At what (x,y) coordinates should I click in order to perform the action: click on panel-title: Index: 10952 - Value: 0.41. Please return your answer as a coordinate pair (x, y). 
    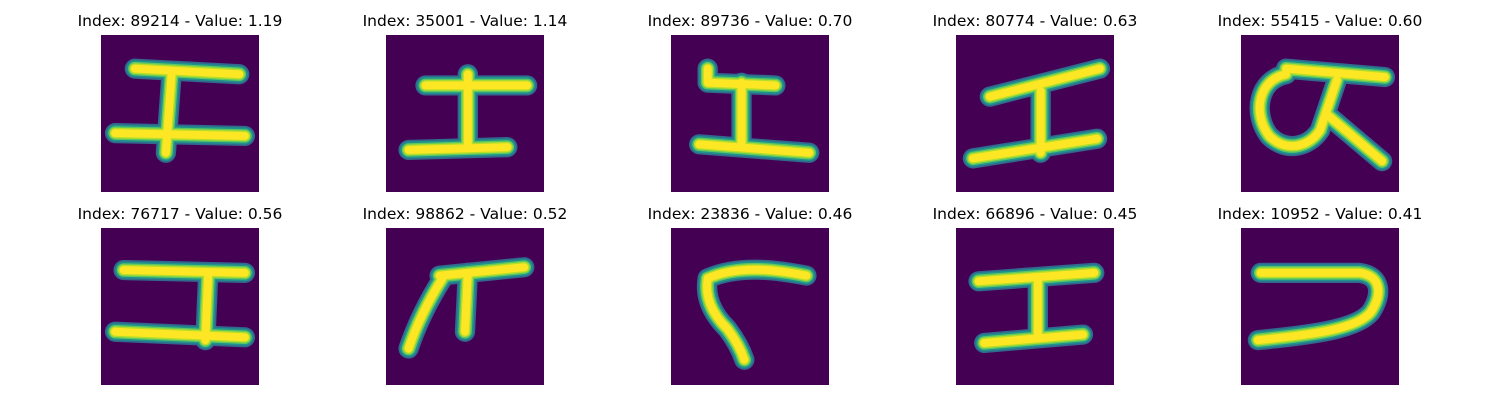
    Looking at the image, I should click on (1320, 214).